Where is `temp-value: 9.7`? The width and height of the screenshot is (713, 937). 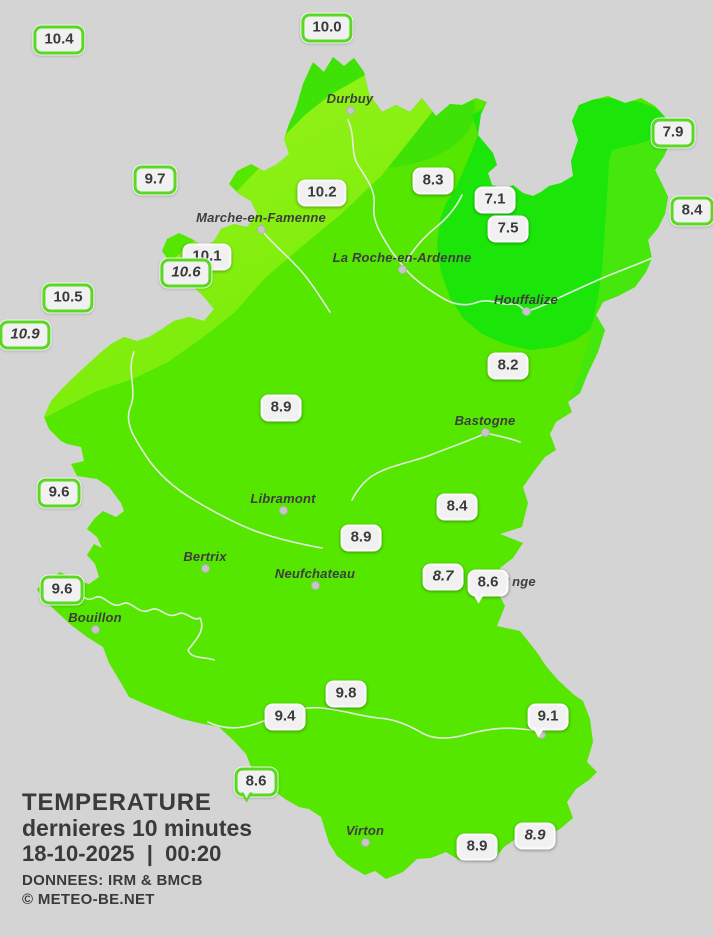
temp-value: 9.7 is located at coordinates (155, 179).